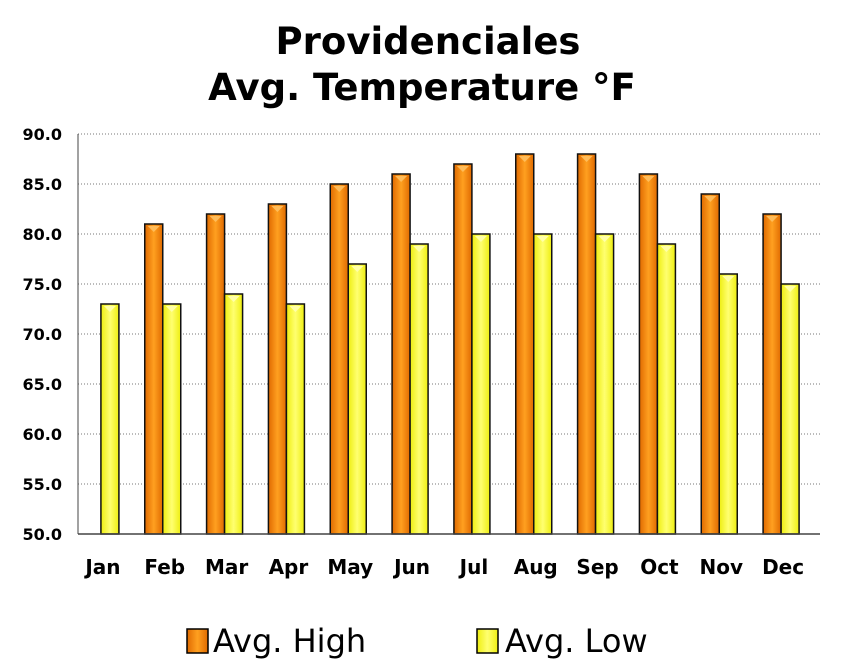  Describe the element at coordinates (226, 567) in the screenshot. I see `x-tick-label: Mar` at that location.